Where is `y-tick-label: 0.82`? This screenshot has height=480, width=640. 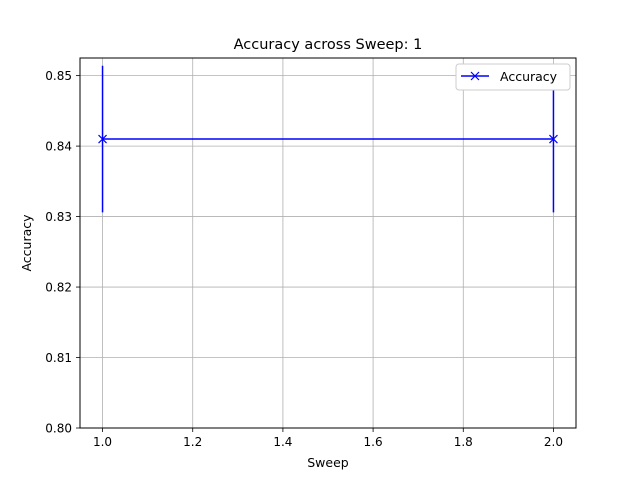 y-tick-label: 0.82 is located at coordinates (58, 288).